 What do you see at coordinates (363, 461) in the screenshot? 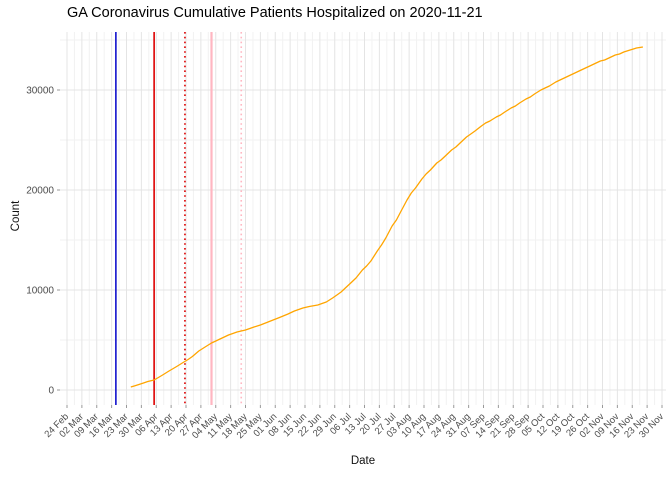
I see `x-axis-title: Date` at bounding box center [363, 461].